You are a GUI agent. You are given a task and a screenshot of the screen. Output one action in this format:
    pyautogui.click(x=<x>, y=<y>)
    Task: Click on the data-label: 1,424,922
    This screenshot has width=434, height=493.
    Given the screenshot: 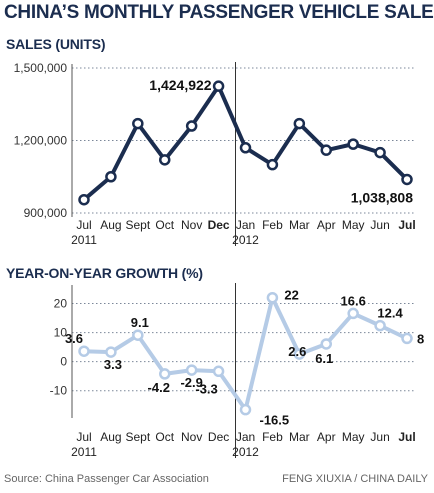 What is the action you would take?
    pyautogui.click(x=180, y=85)
    